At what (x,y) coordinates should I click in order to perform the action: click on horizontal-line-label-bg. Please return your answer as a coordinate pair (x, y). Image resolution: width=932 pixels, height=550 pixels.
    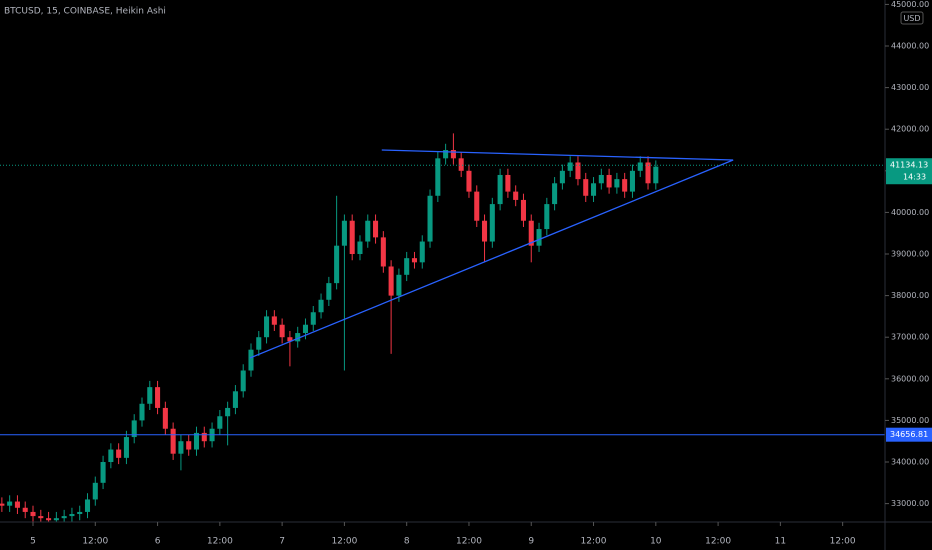
    Looking at the image, I should click on (909, 434).